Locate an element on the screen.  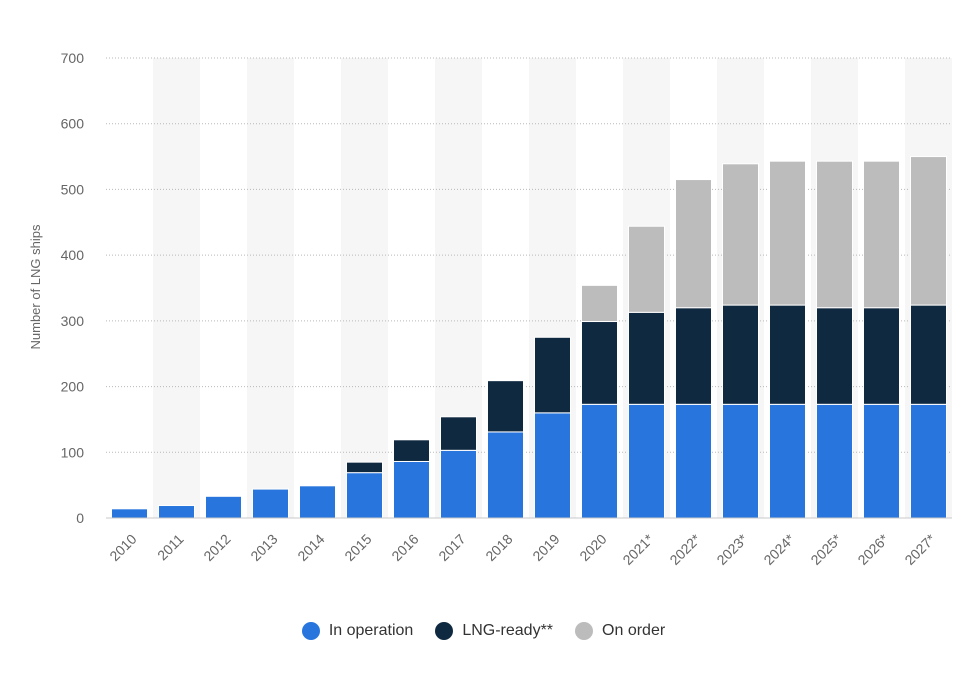
bar-segment: In operation 2026*: 173 is located at coordinates (881, 461).